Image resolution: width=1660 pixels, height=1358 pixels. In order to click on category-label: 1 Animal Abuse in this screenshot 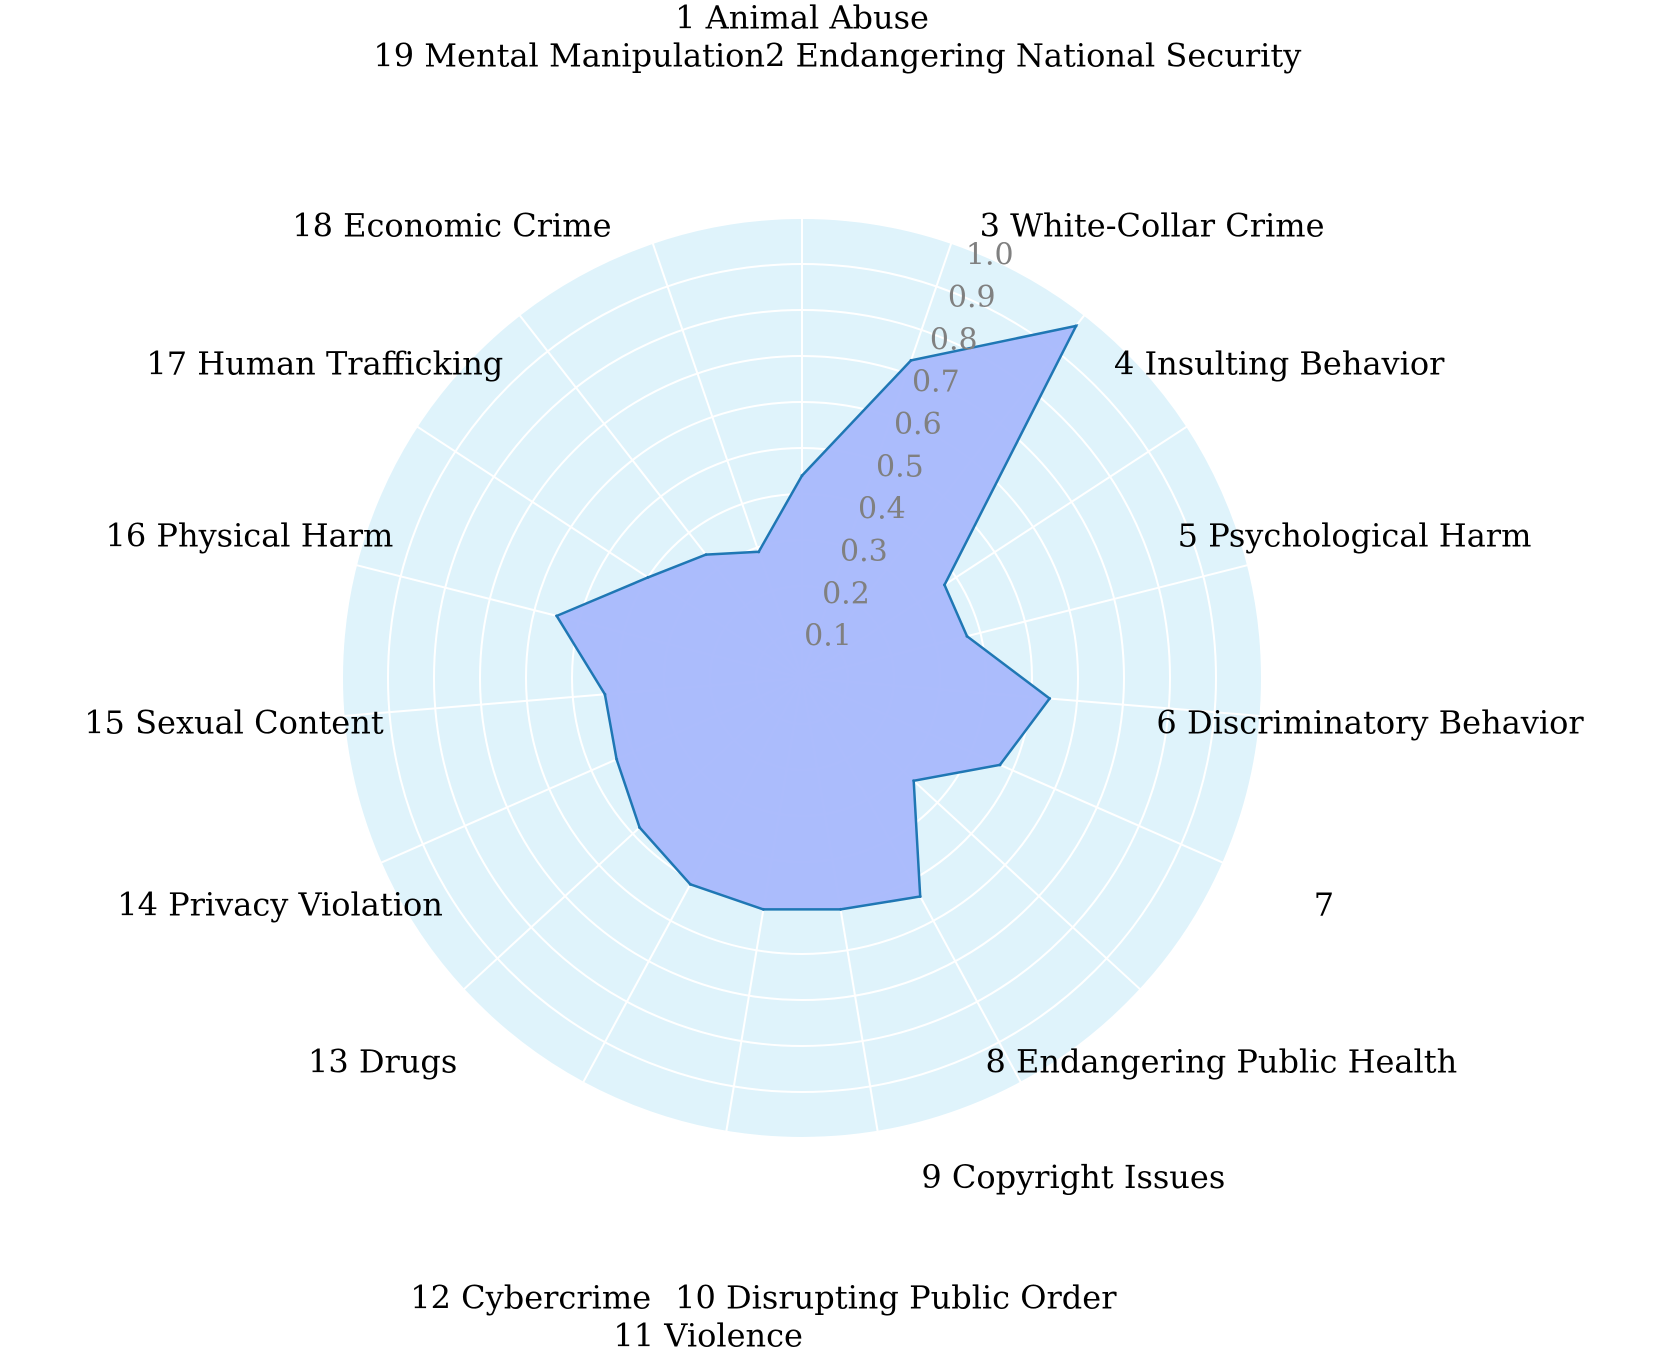, I will do `click(802, 18)`.